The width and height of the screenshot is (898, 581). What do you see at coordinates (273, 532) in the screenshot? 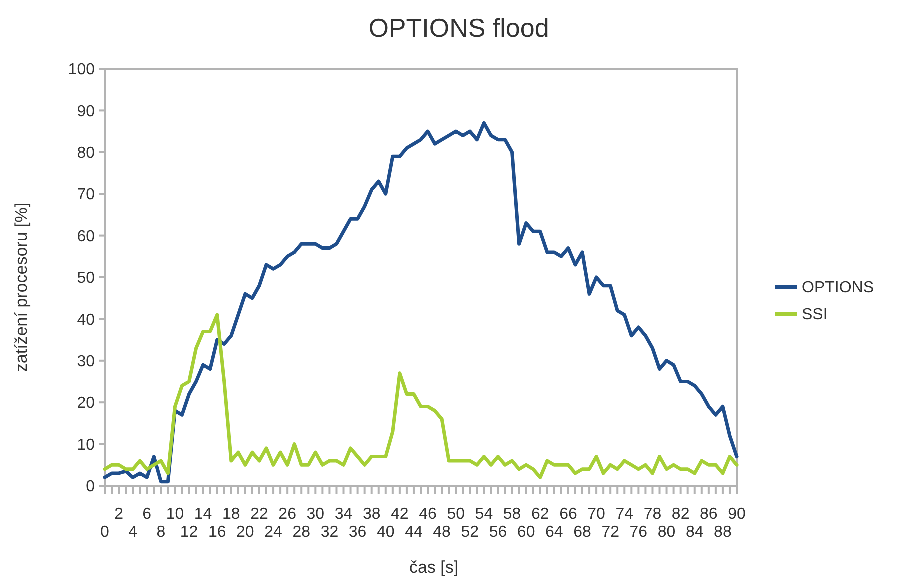
I see `x2-tick-label: 24` at bounding box center [273, 532].